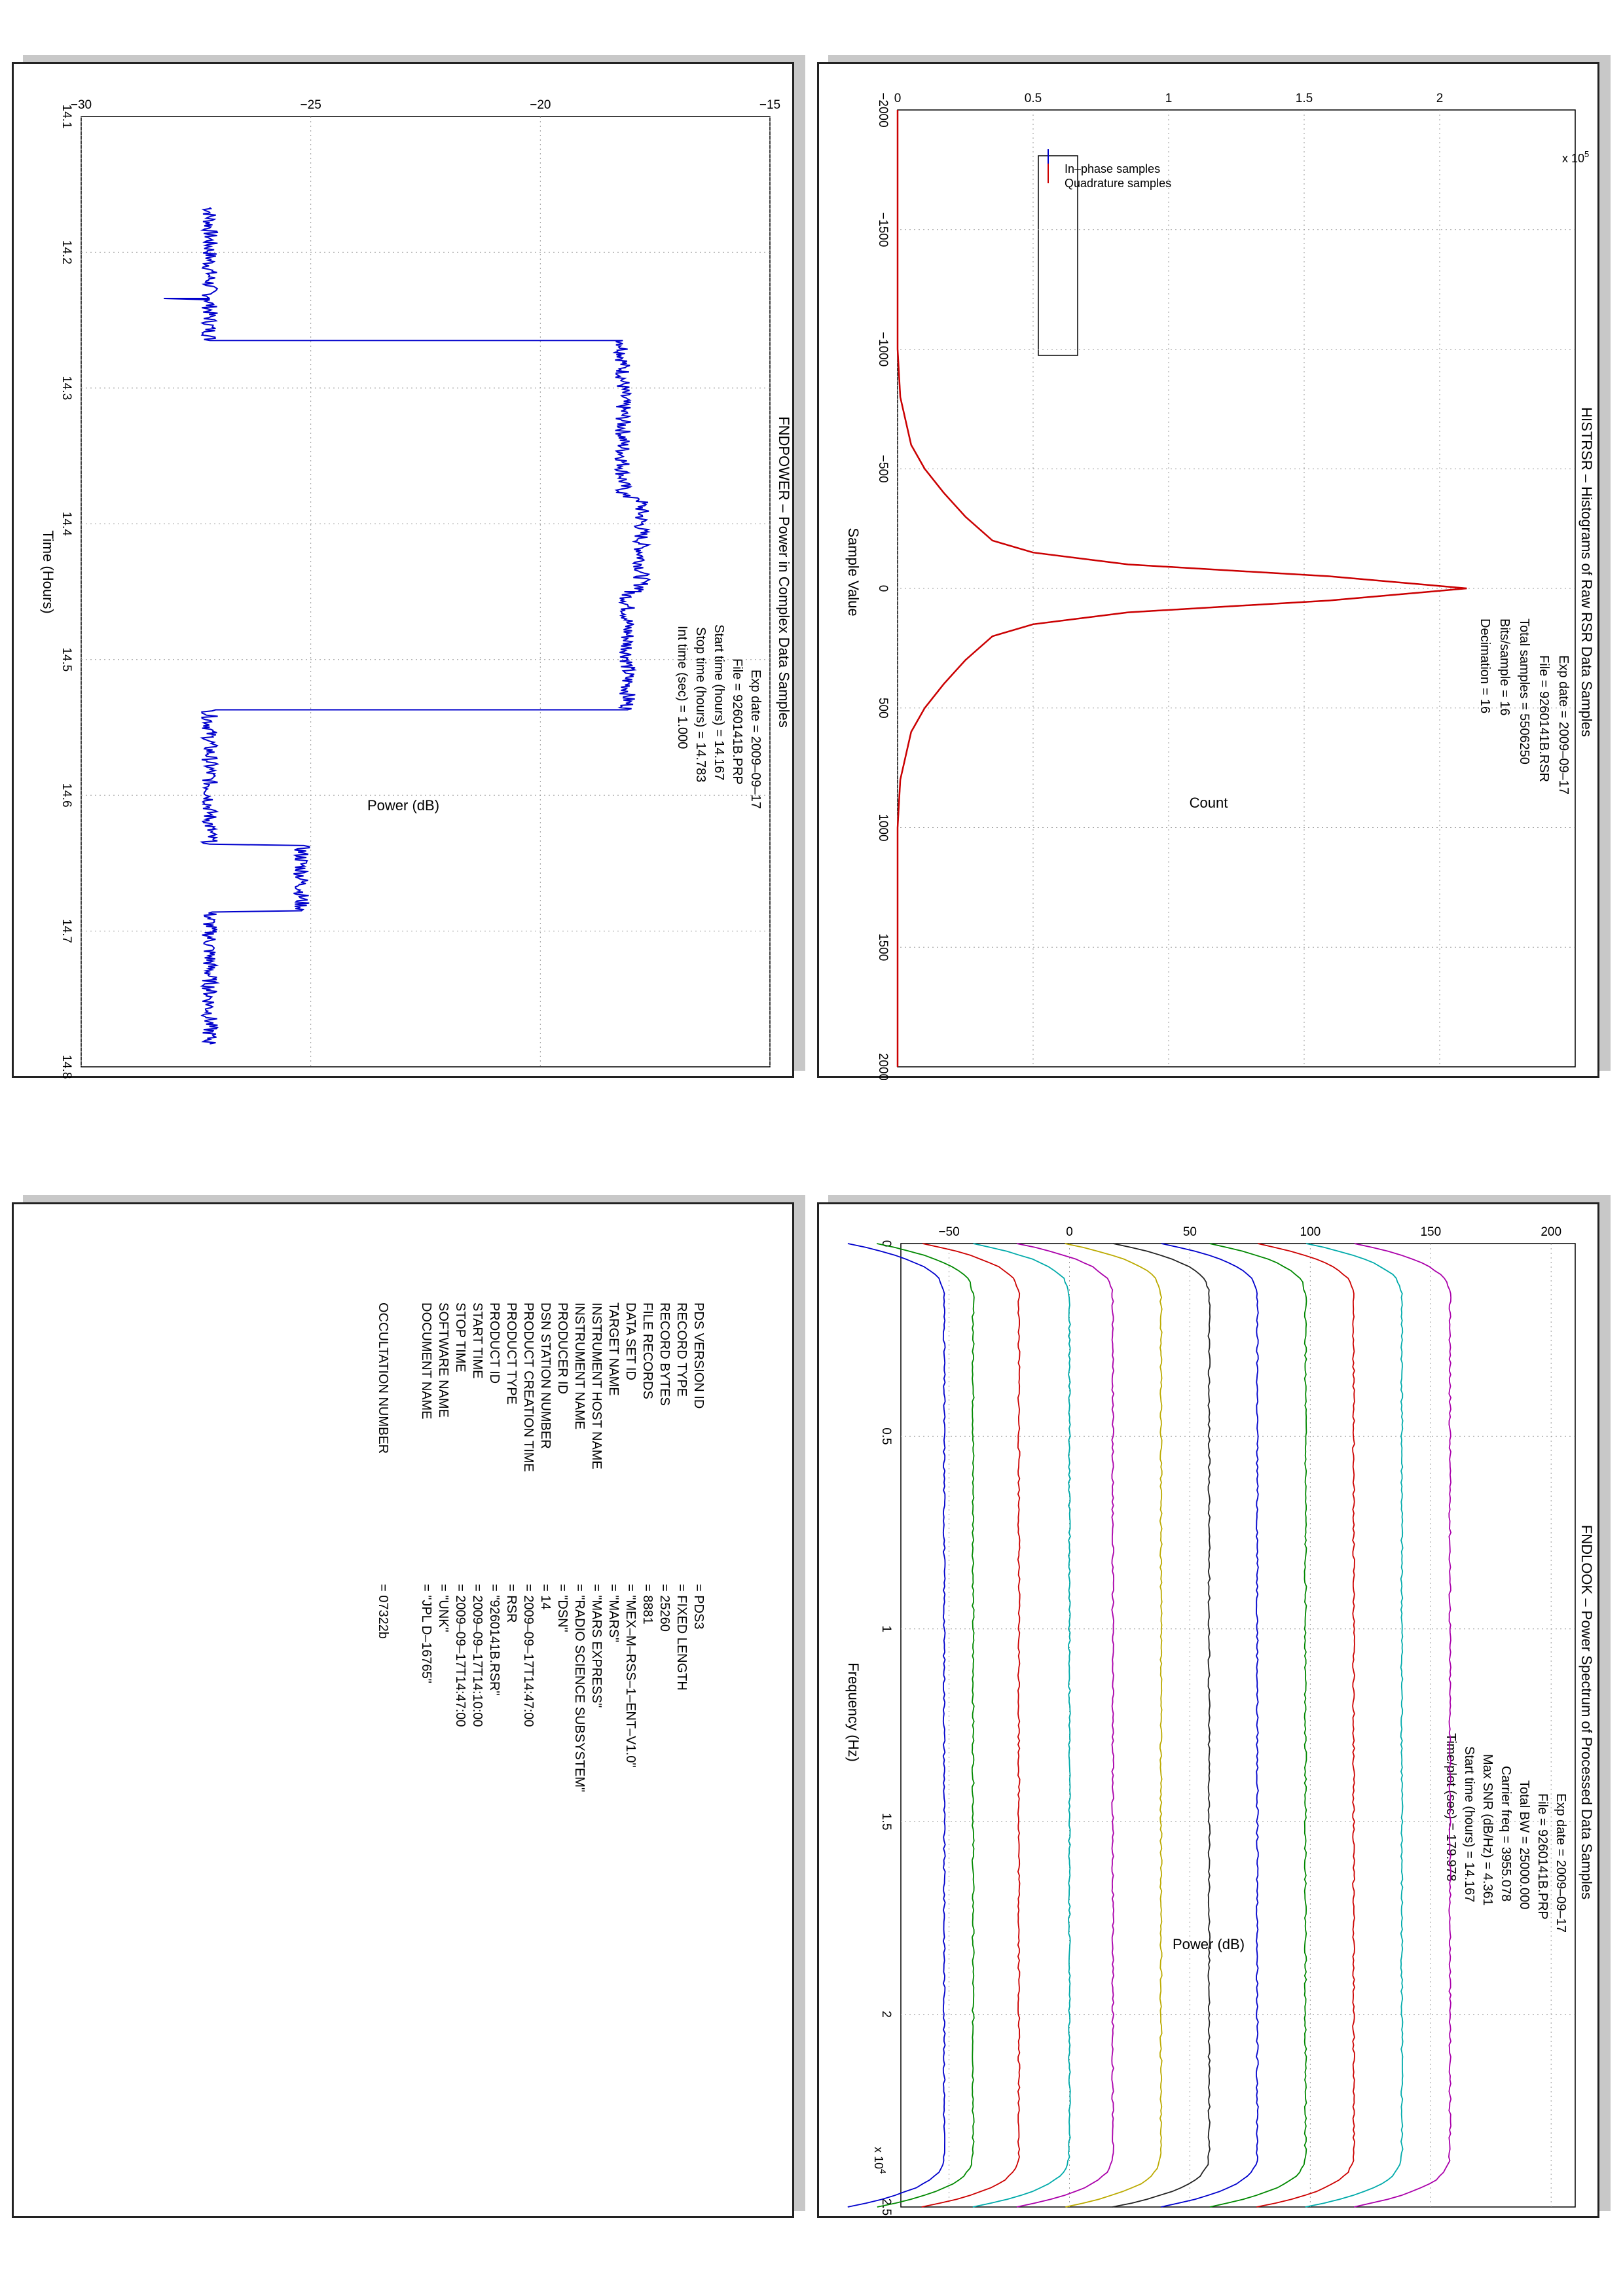 The image size is (1623, 2296). I want to click on x-tick-label: 14.8, so click(66, 1067).